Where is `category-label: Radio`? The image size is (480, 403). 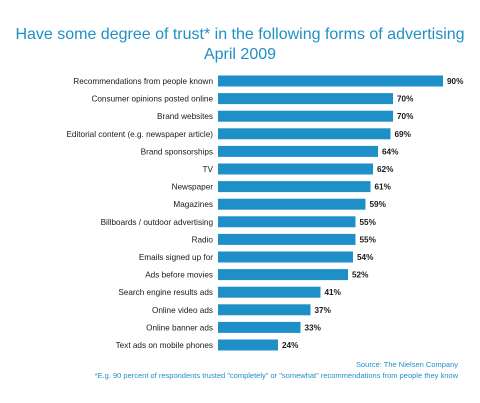 category-label: Radio is located at coordinates (203, 239).